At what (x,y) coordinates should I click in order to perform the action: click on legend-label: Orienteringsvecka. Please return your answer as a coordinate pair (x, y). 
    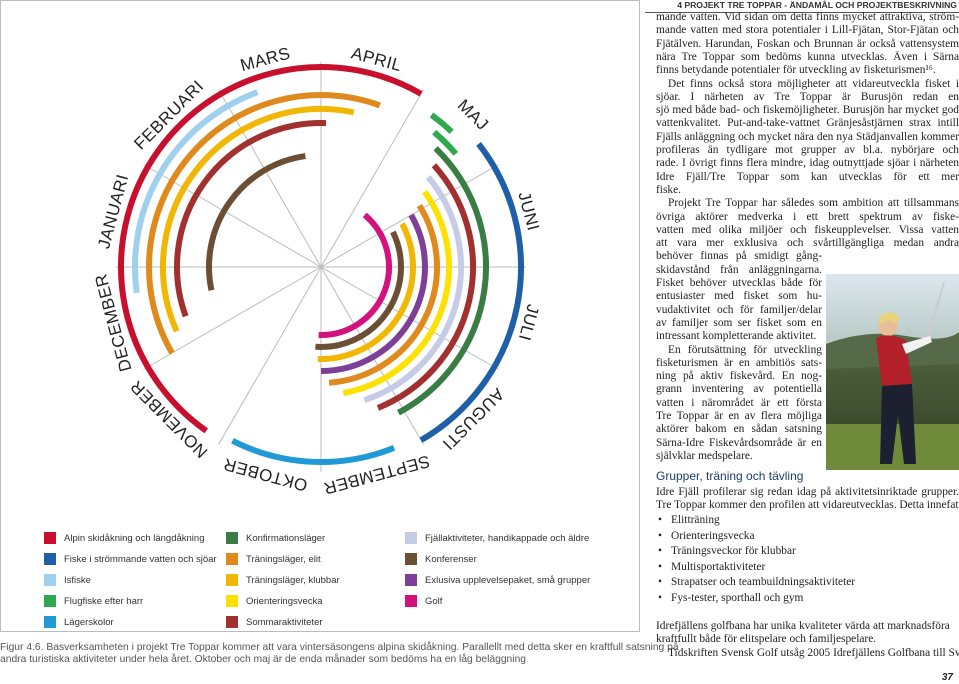
    Looking at the image, I should click on (284, 601).